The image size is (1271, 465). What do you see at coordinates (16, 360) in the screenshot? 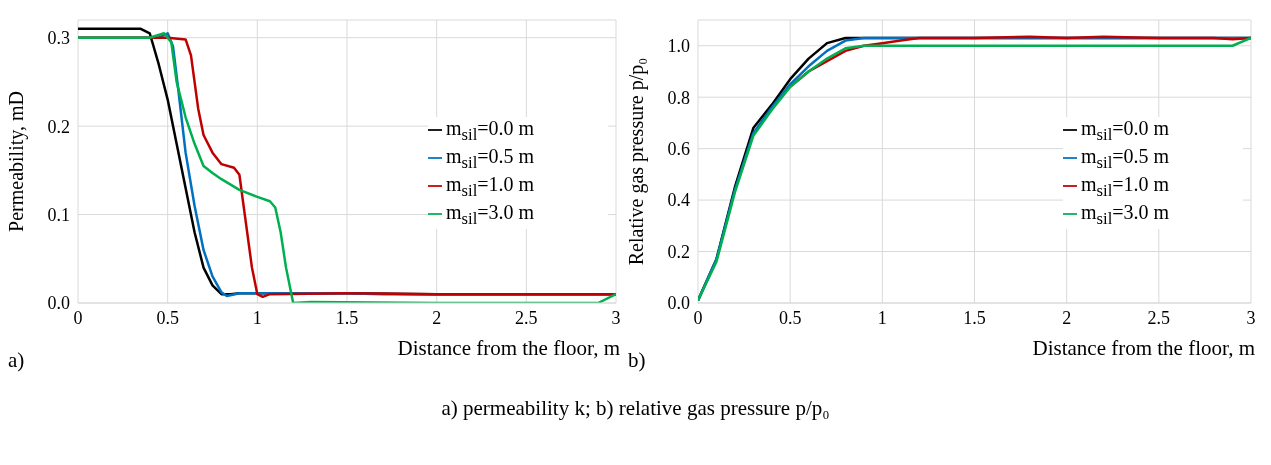
I see `text: a)` at bounding box center [16, 360].